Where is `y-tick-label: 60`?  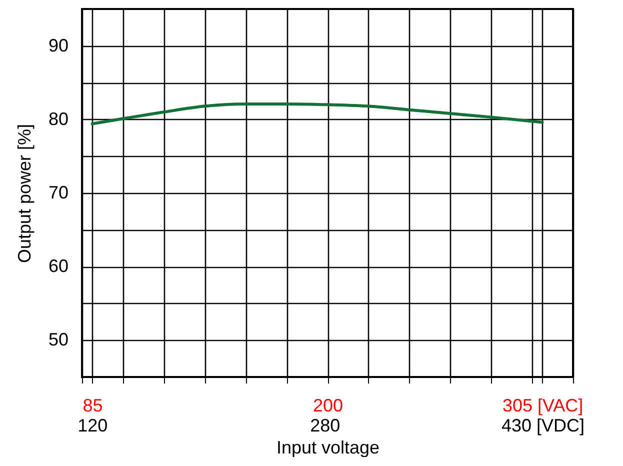 y-tick-label: 60 is located at coordinates (58, 266).